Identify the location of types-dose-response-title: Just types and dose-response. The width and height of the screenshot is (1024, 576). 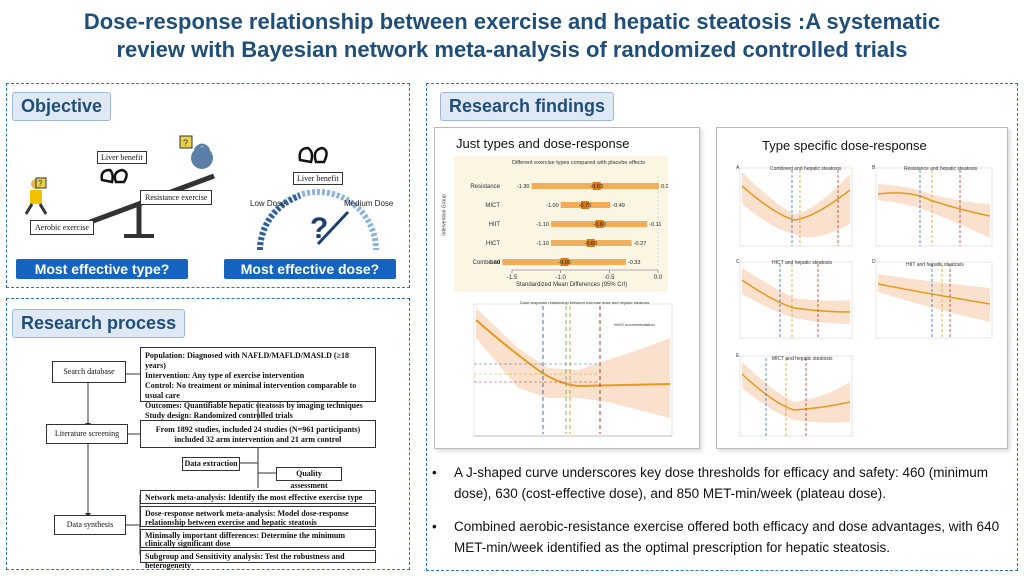
(543, 143).